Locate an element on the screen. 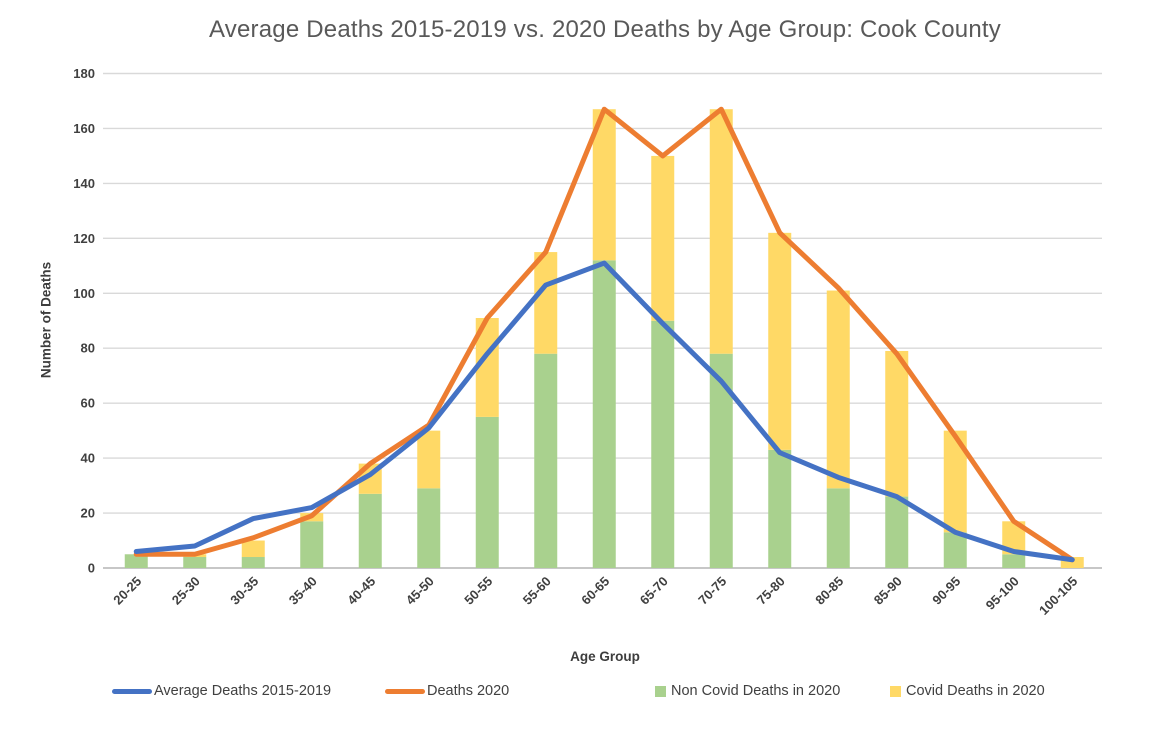  x-tick-label: 80-85 is located at coordinates (829, 591).